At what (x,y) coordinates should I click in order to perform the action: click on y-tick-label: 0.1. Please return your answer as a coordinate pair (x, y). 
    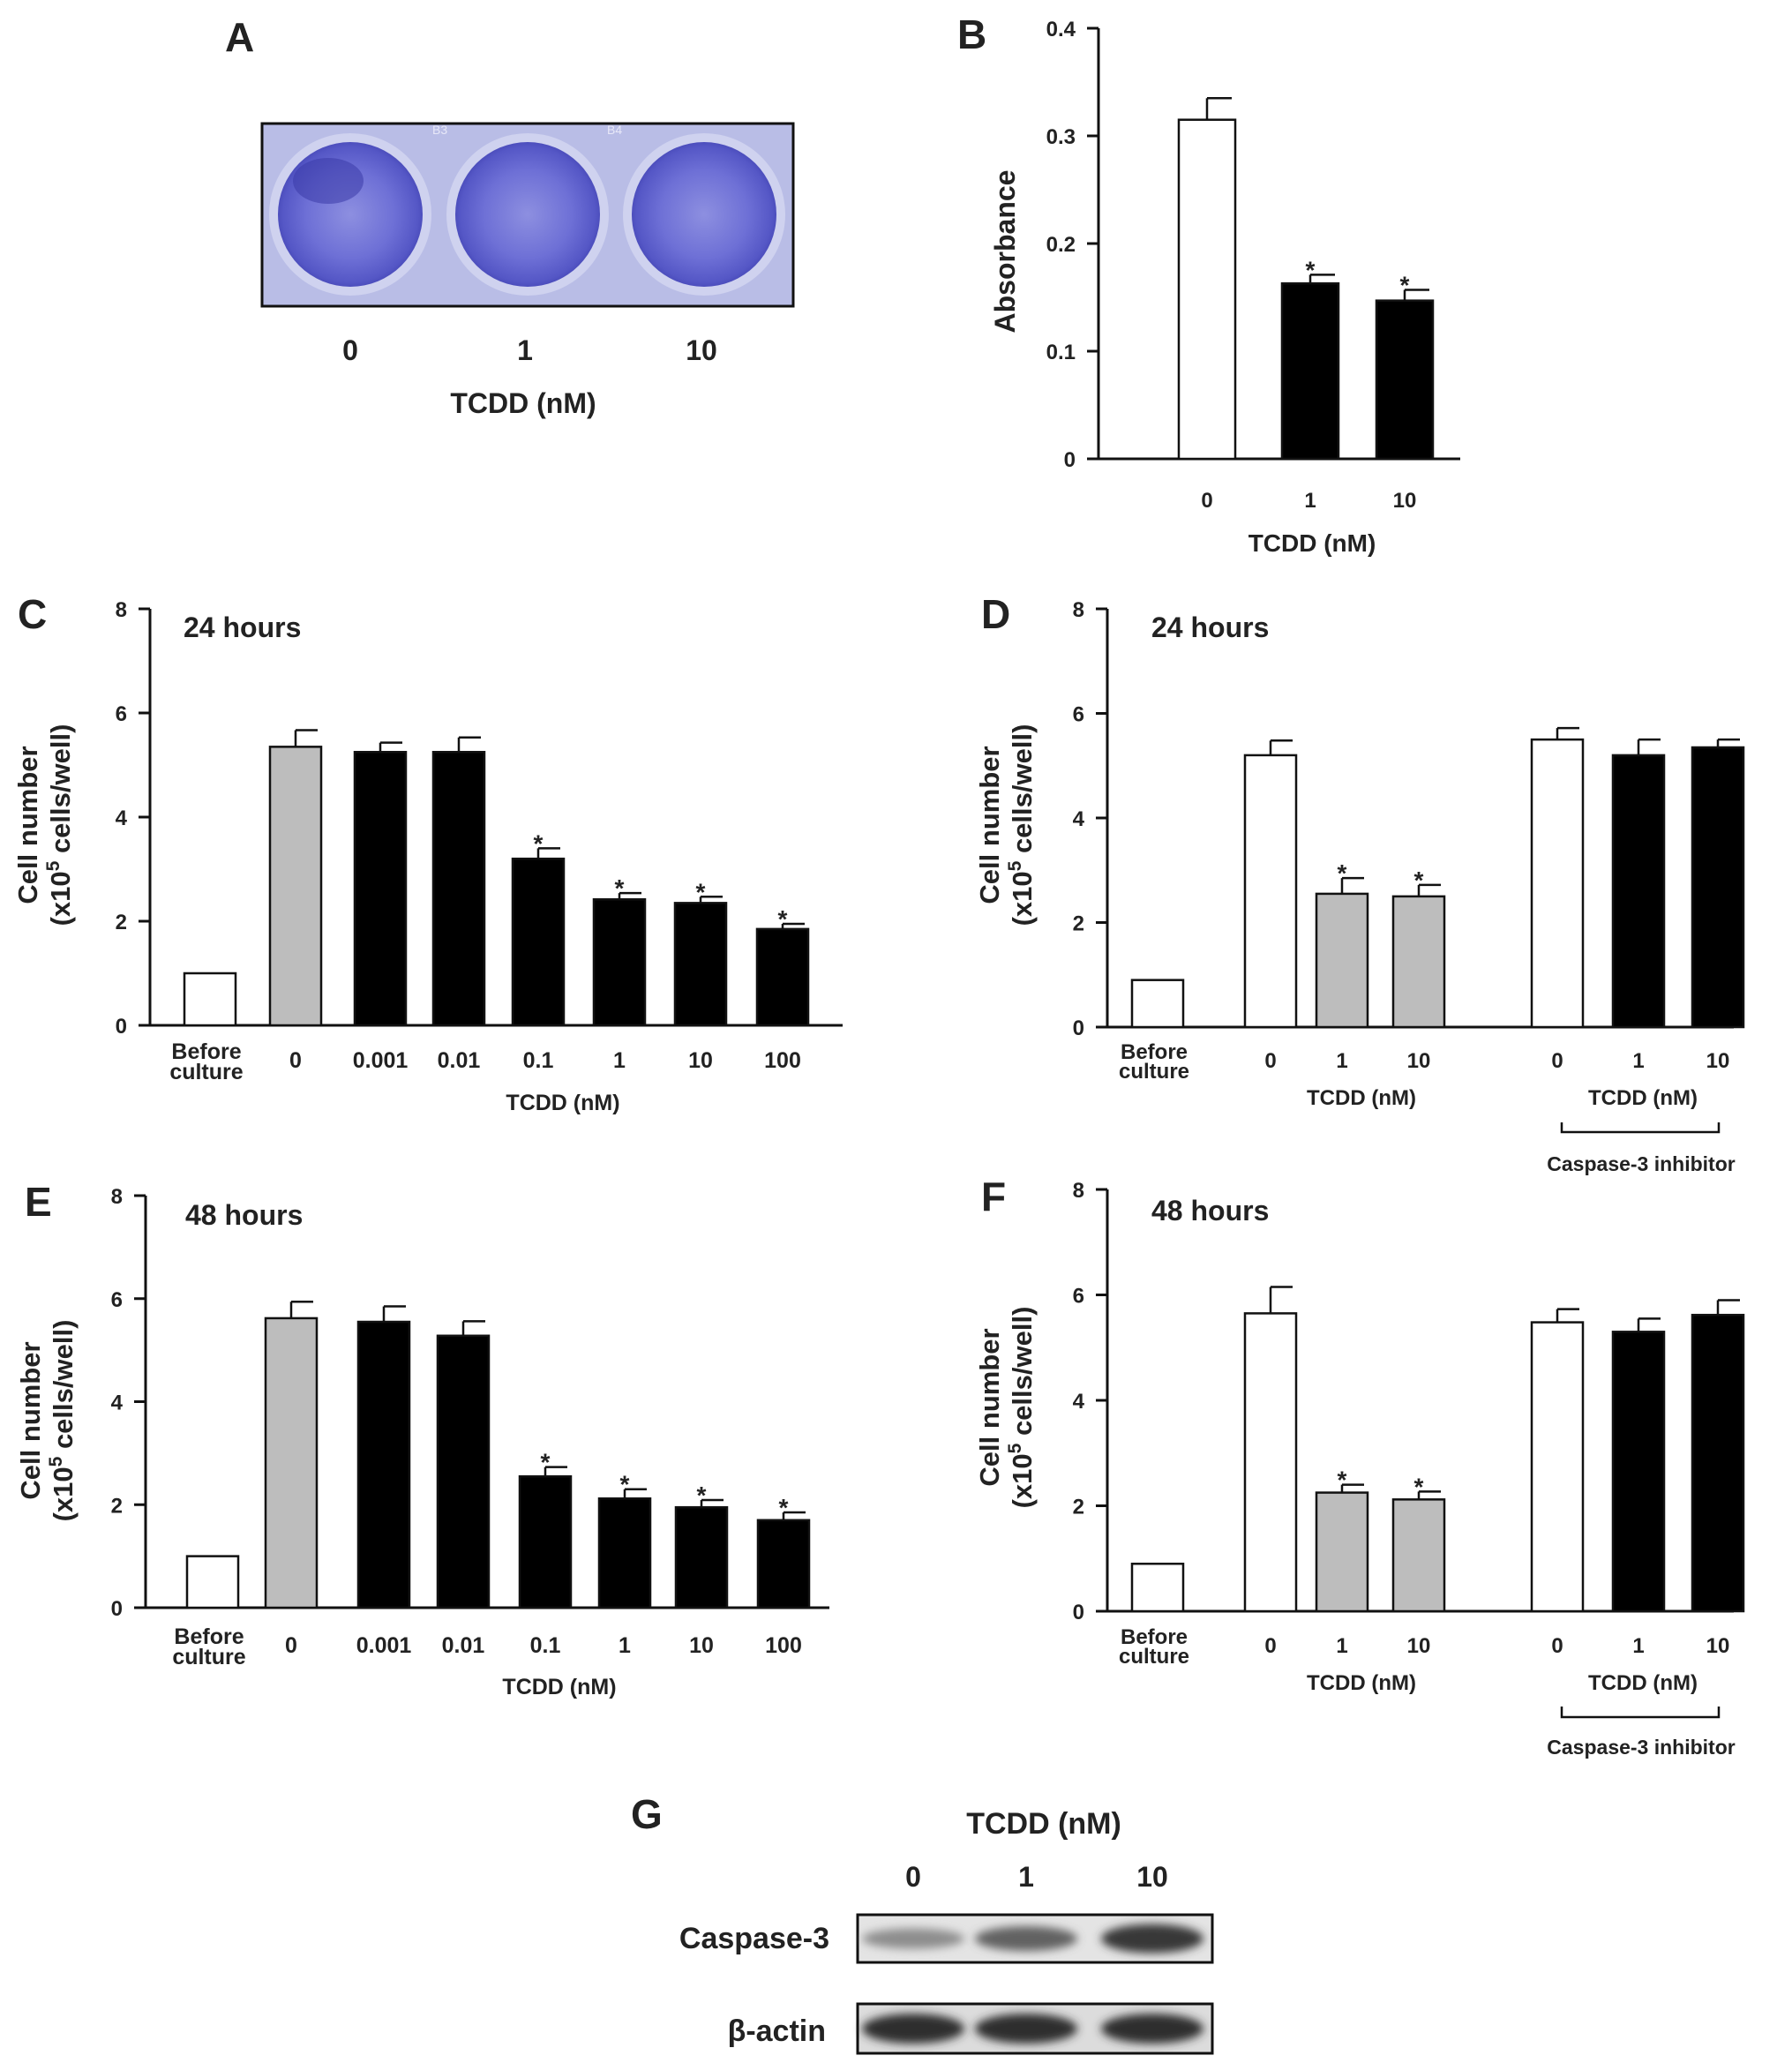
    Looking at the image, I should click on (1061, 352).